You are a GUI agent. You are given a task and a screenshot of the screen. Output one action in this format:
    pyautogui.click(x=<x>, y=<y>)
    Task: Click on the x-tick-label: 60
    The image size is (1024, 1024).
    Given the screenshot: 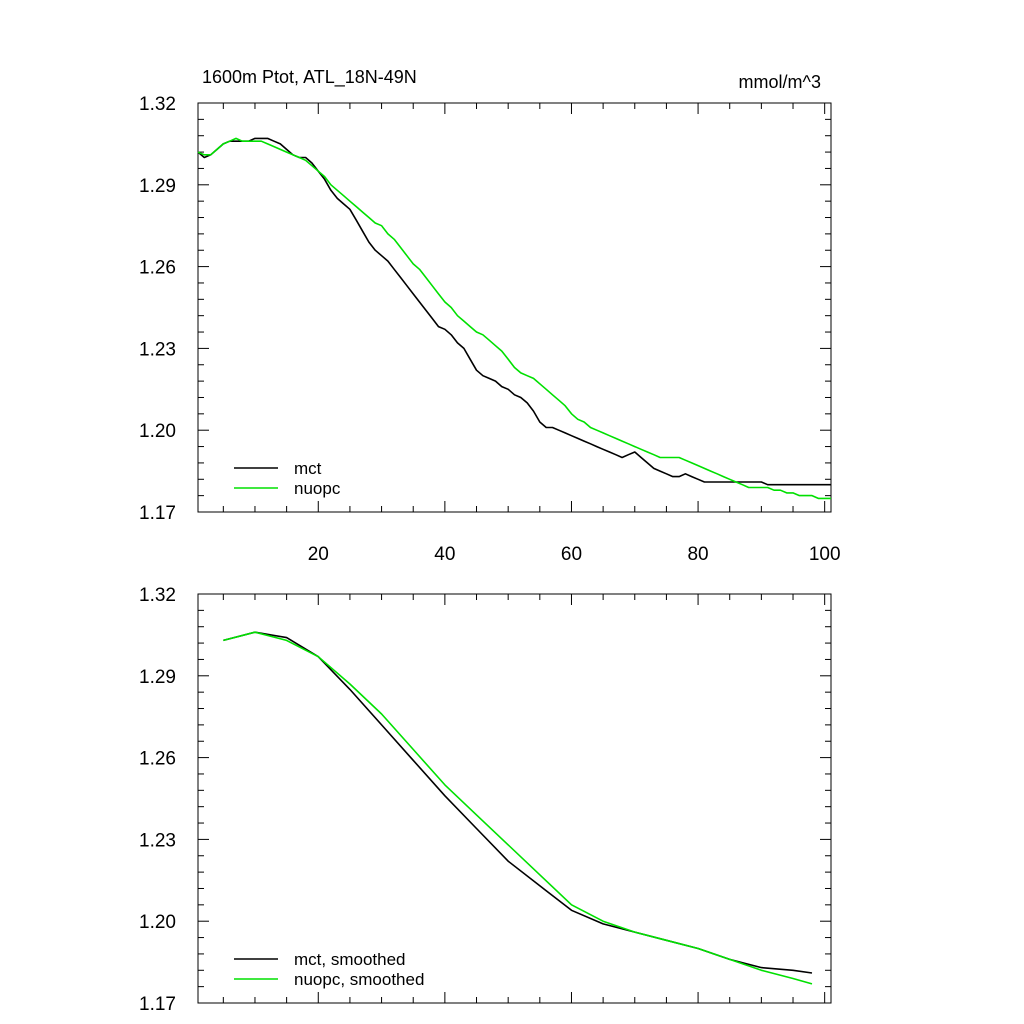 What is the action you would take?
    pyautogui.click(x=571, y=554)
    